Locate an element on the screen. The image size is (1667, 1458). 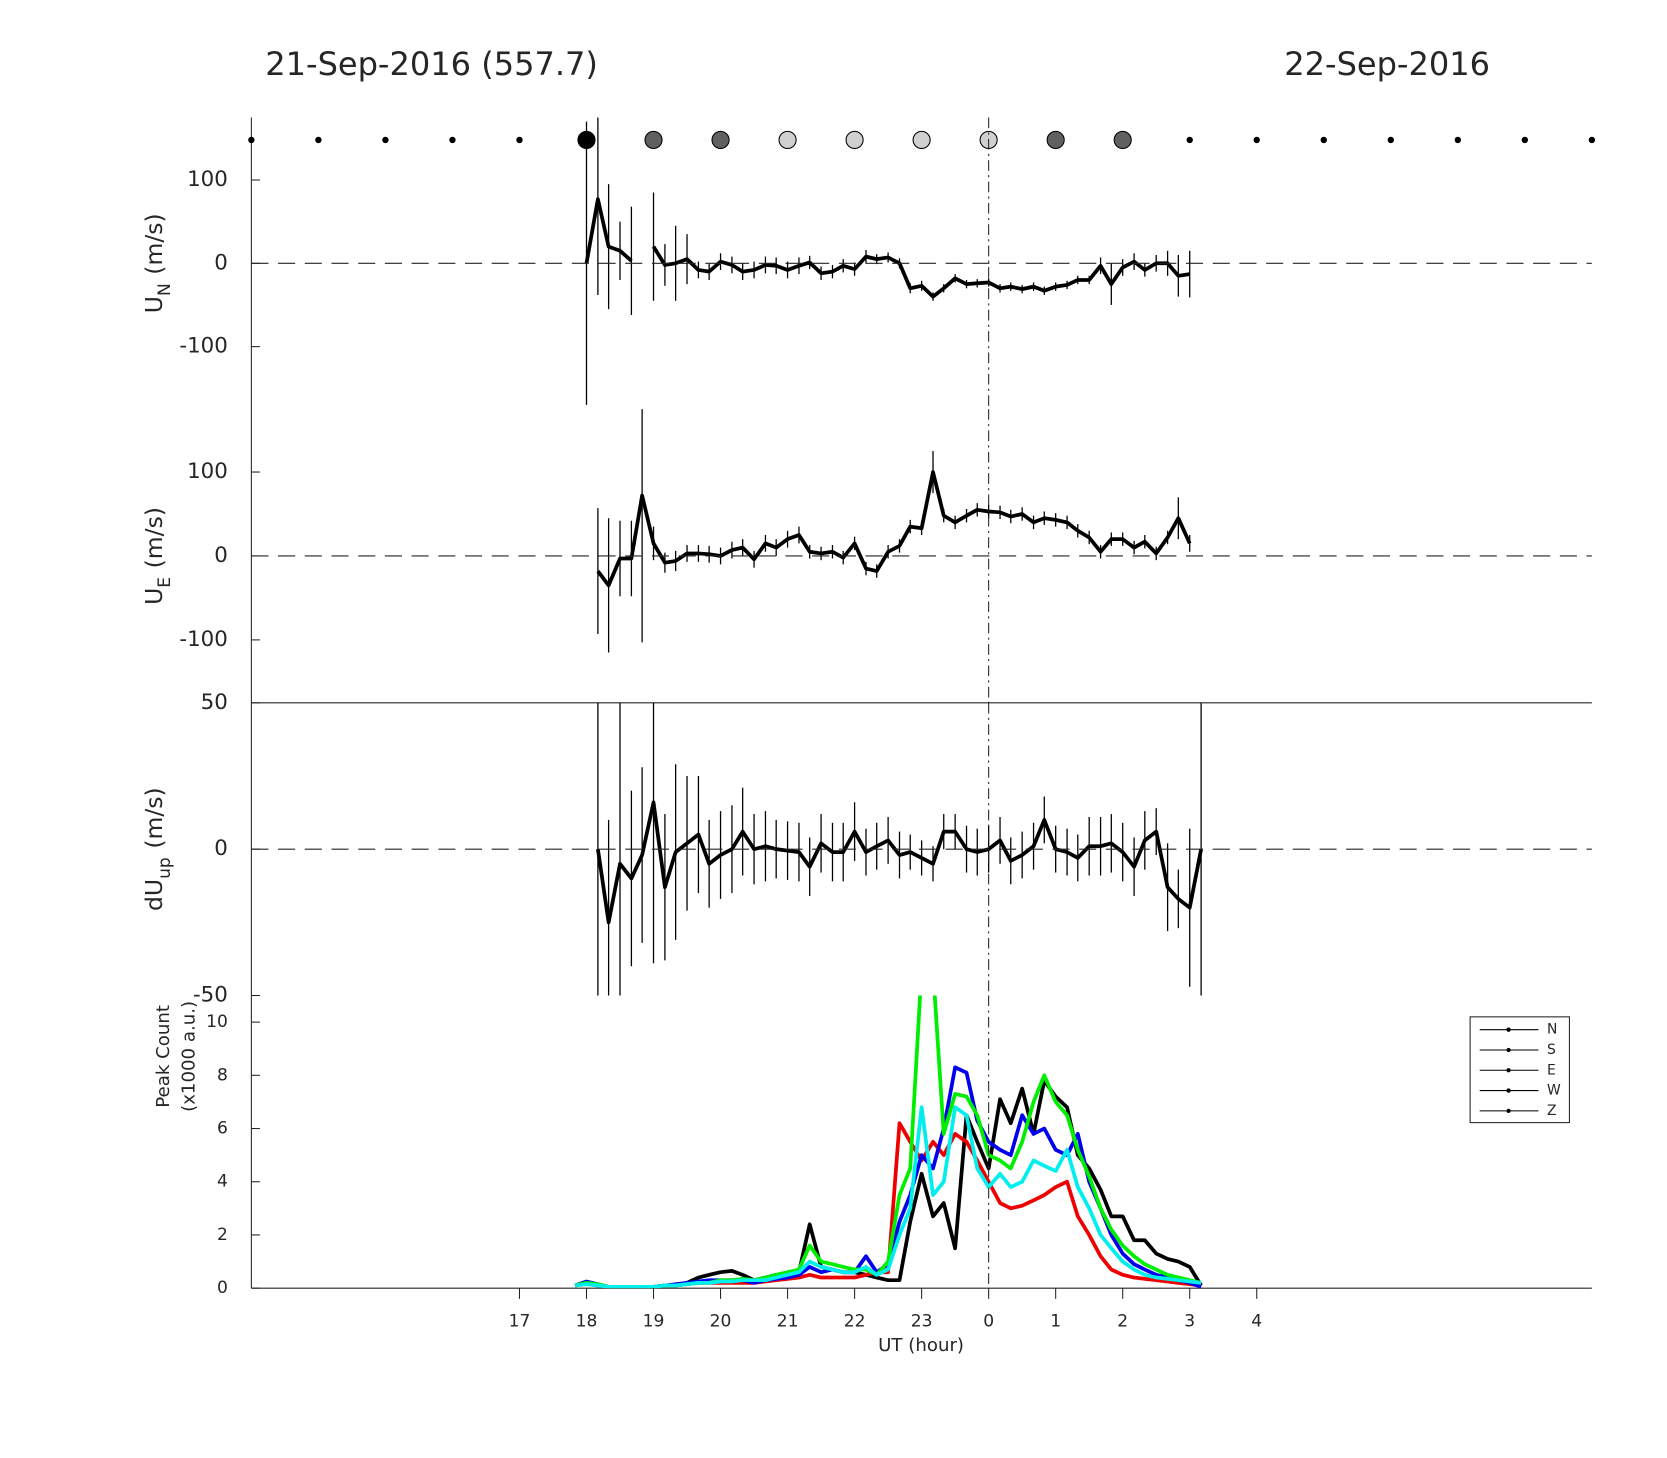
x-tick-label: 20 is located at coordinates (721, 1321).